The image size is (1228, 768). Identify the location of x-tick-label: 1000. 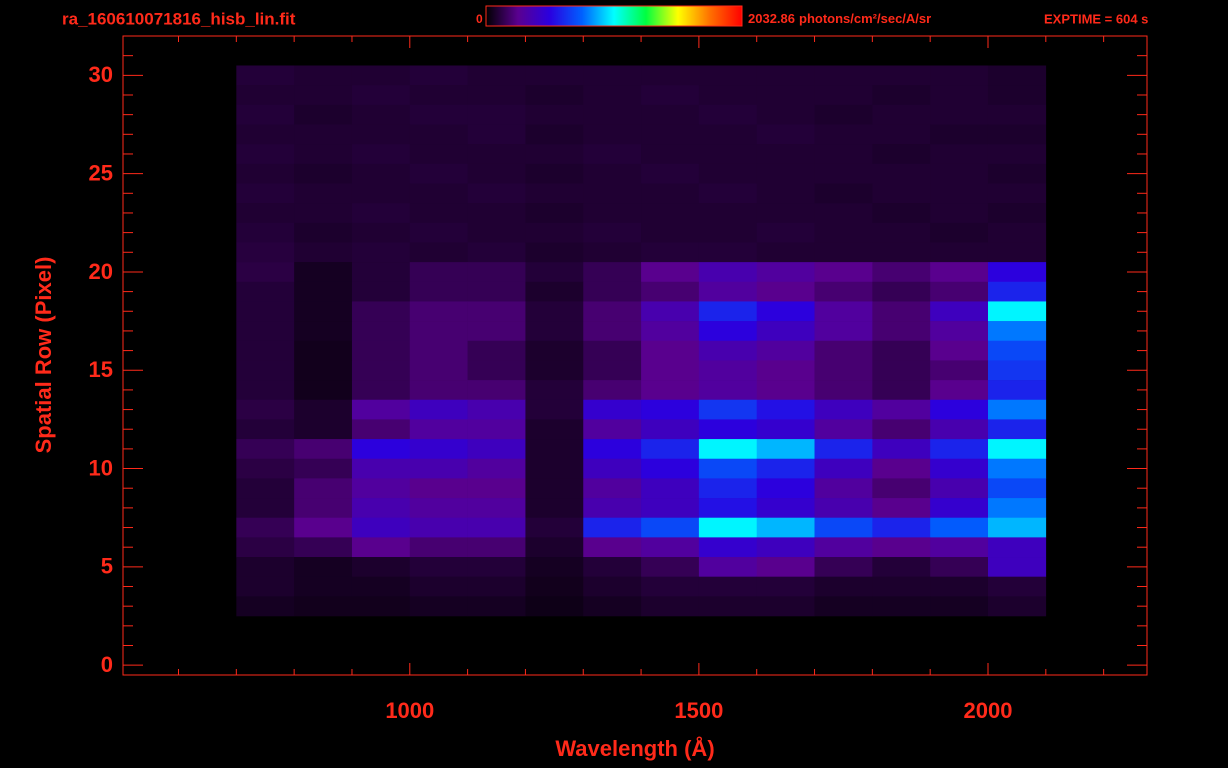
(409, 710).